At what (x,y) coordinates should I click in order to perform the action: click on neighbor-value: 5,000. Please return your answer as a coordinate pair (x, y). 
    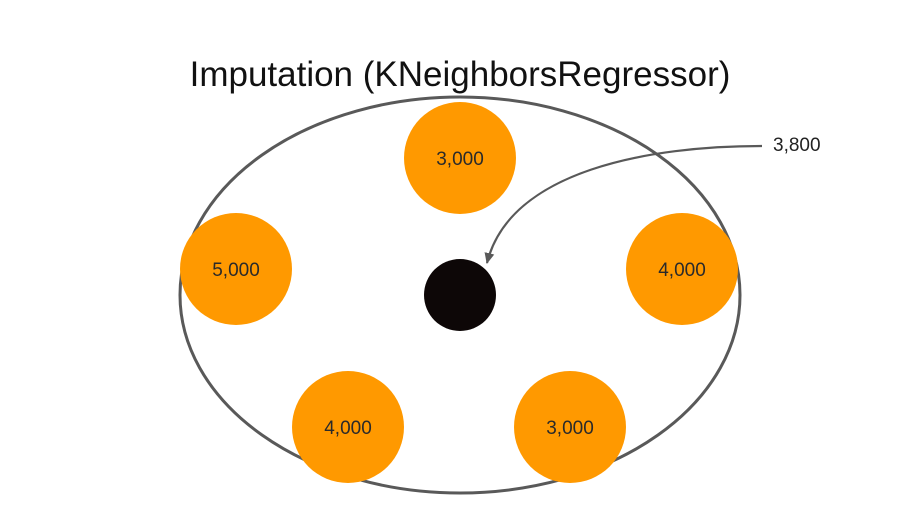
    Looking at the image, I should click on (236, 270).